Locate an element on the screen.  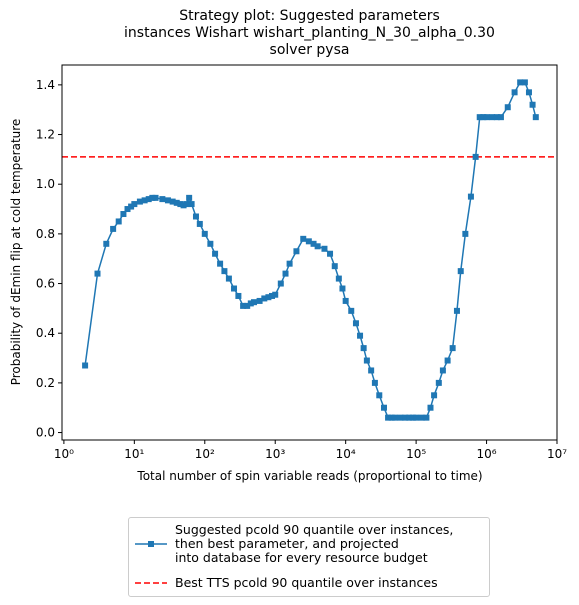
x-tick-label: 10⁰ is located at coordinates (64, 454).